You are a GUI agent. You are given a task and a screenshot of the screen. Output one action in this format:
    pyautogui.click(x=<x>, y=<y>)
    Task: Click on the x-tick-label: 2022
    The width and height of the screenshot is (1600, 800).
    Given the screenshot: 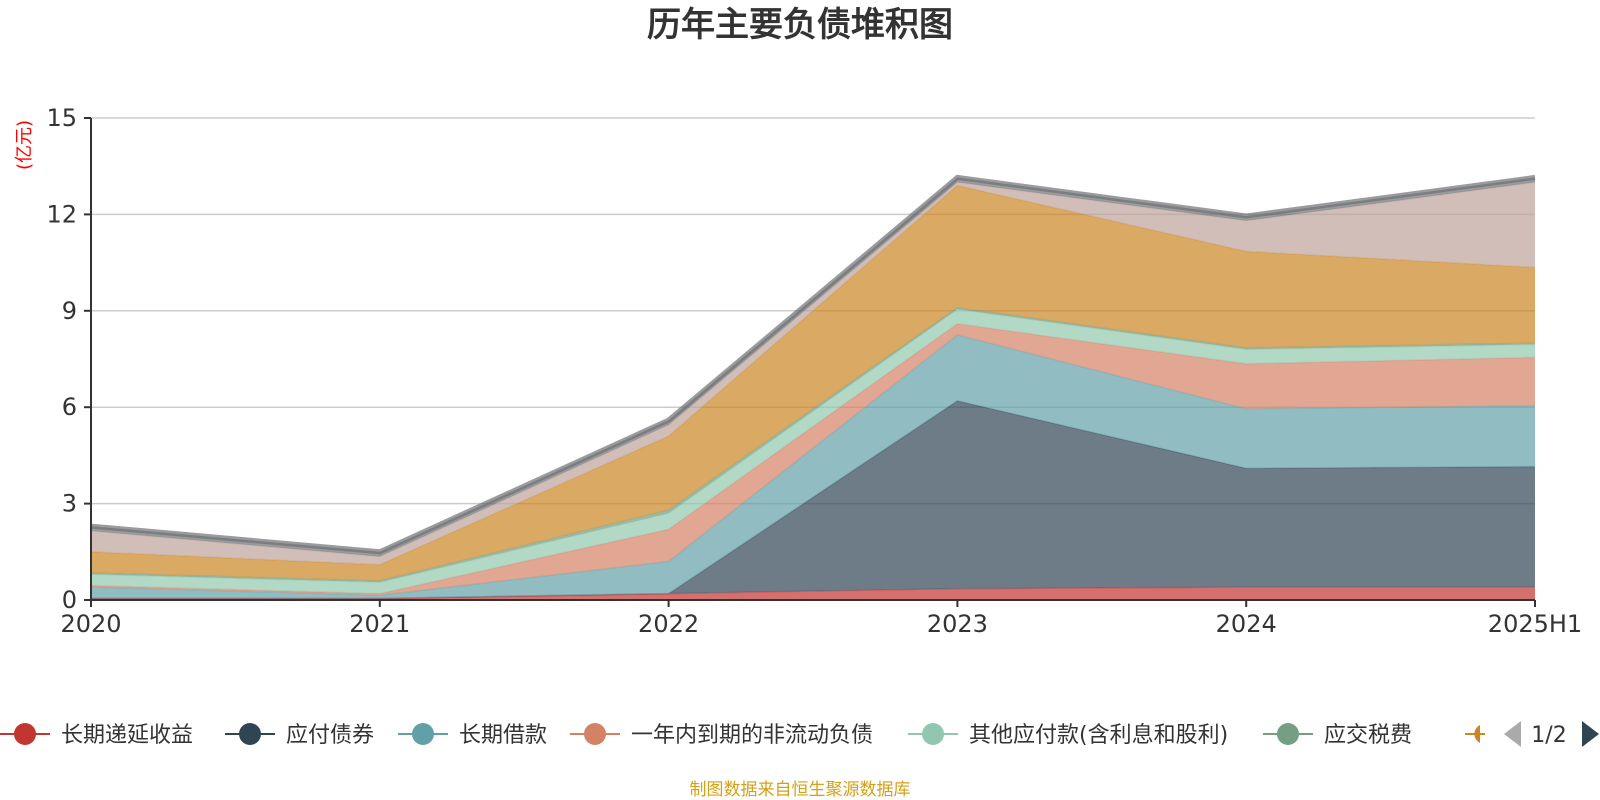 What is the action you would take?
    pyautogui.click(x=668, y=624)
    